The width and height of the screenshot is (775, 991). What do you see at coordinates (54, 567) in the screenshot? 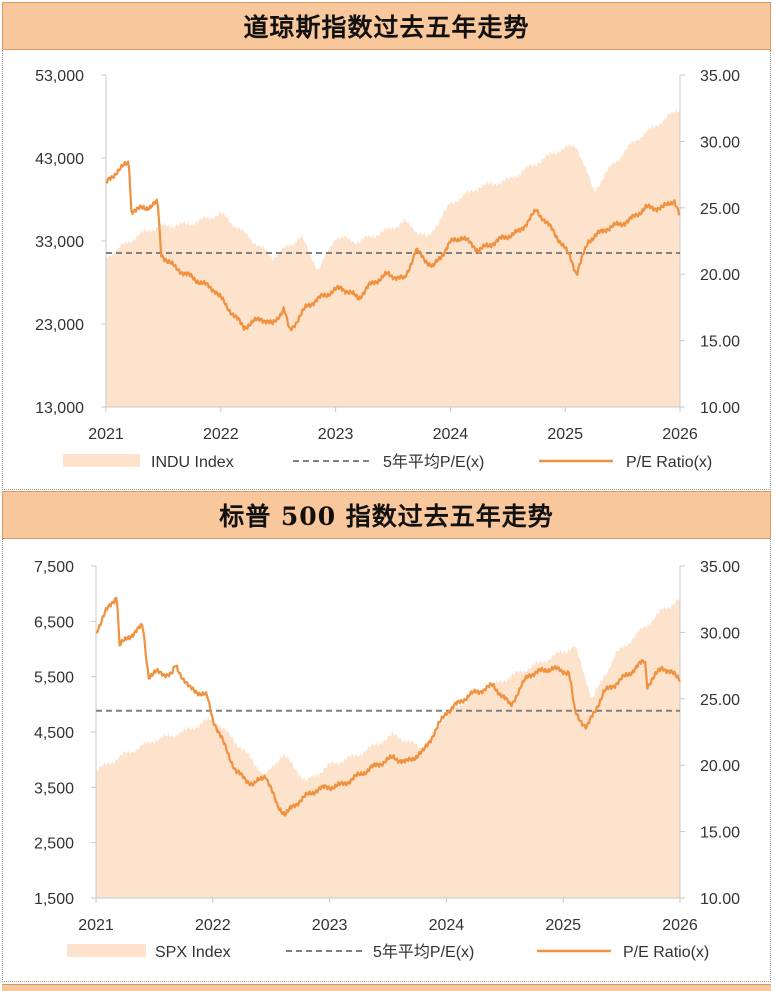
I see `left-tick-label: 7,500` at bounding box center [54, 567].